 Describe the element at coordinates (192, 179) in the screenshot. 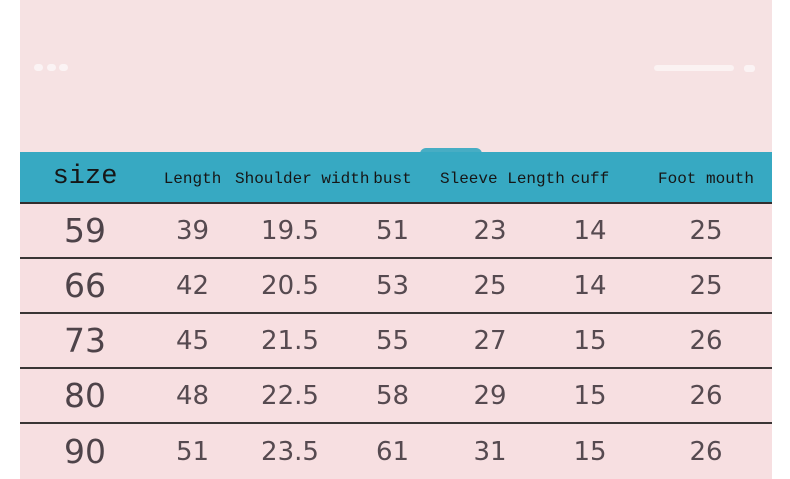

I see `header-cell: Length` at that location.